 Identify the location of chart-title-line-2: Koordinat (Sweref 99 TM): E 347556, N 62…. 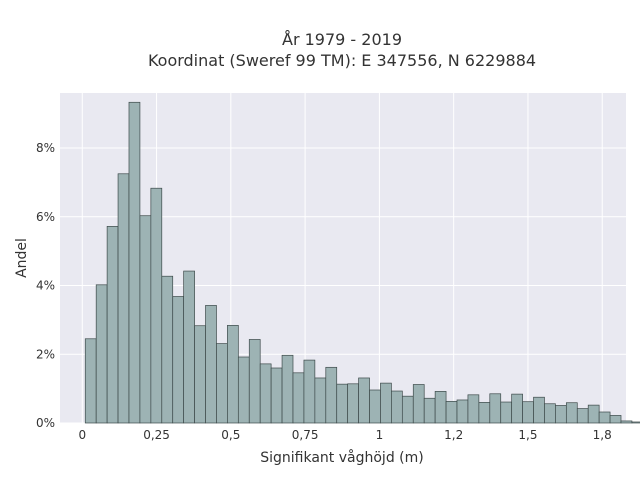
(342, 60).